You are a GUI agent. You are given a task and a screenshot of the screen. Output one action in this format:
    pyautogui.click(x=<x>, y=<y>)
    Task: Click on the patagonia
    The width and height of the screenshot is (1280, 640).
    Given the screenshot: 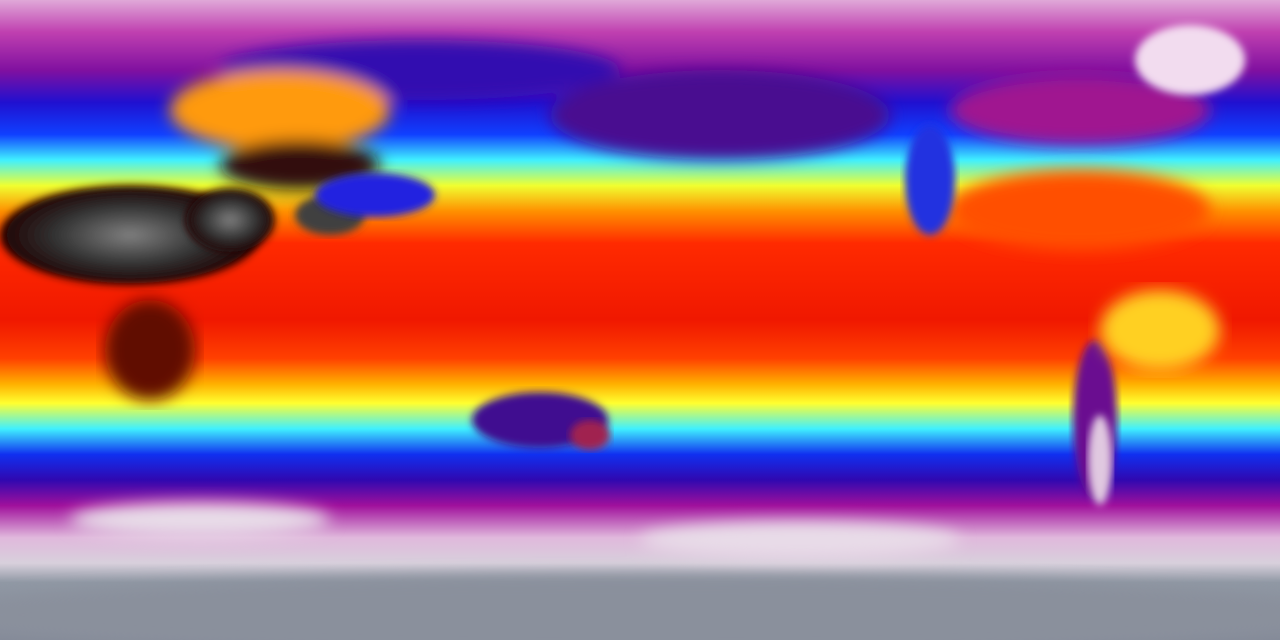 What is the action you would take?
    pyautogui.click(x=1100, y=460)
    